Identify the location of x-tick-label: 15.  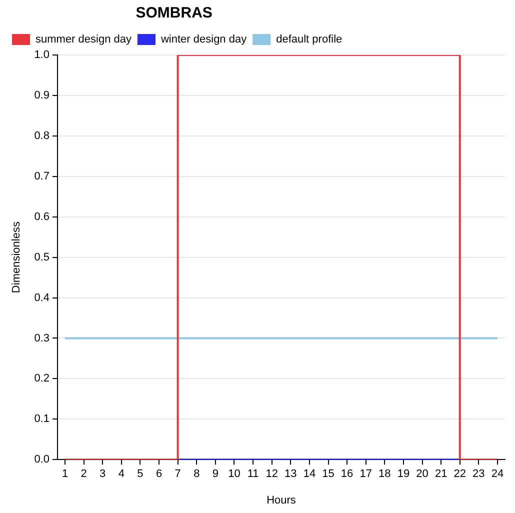
(328, 474).